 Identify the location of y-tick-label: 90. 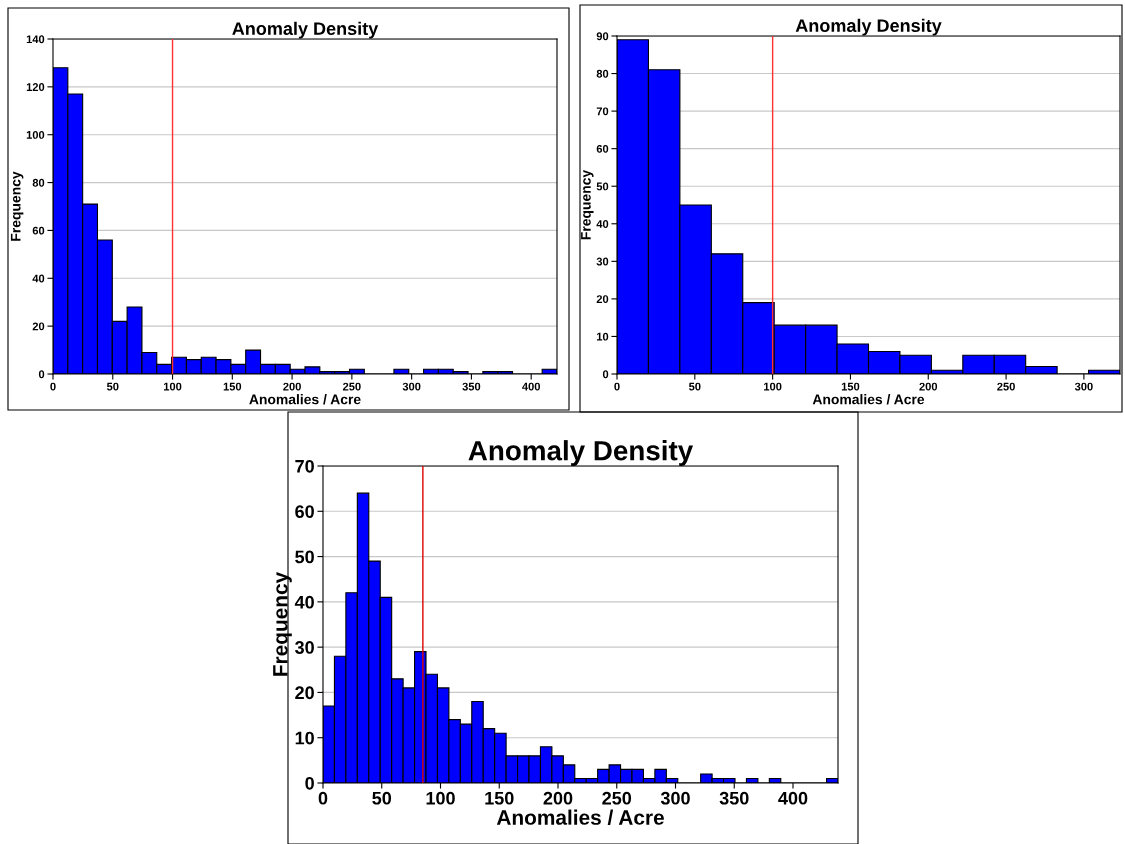
(602, 36).